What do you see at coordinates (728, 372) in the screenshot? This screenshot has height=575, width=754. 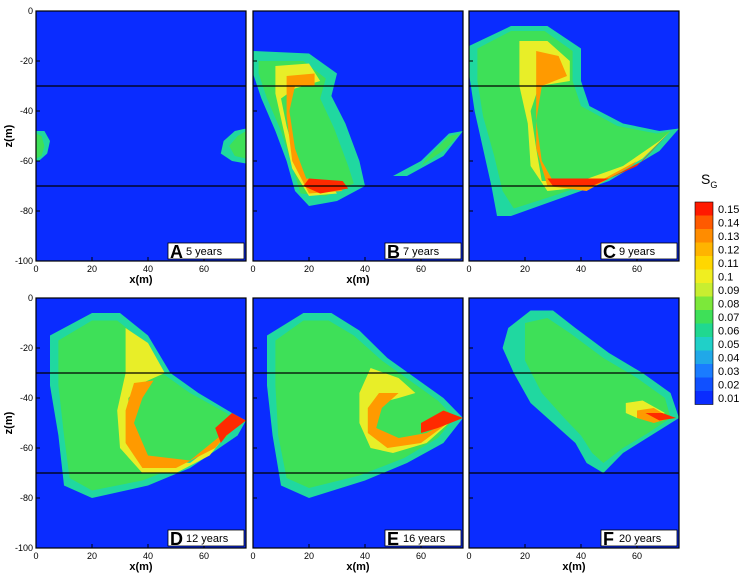 I see `colorbar-level-label: 0.03` at bounding box center [728, 372].